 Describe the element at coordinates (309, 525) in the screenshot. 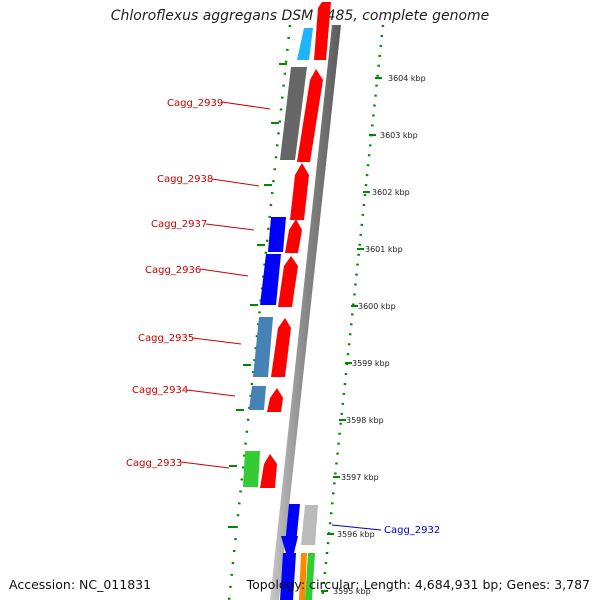

I see `gene-arrow-forward` at that location.